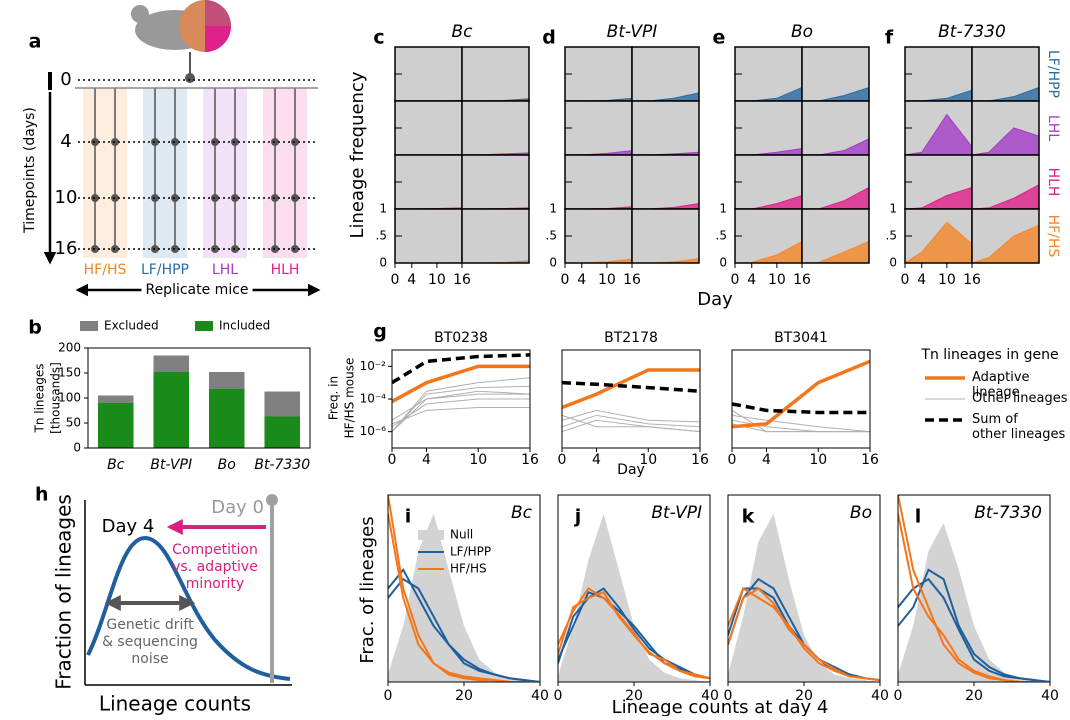 This screenshot has width=1070, height=720. I want to click on panel-label: d, so click(549, 38).